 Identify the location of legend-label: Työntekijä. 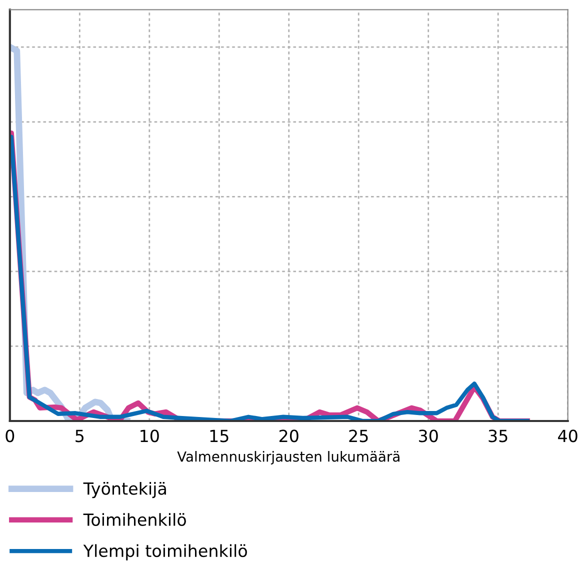
(124, 490).